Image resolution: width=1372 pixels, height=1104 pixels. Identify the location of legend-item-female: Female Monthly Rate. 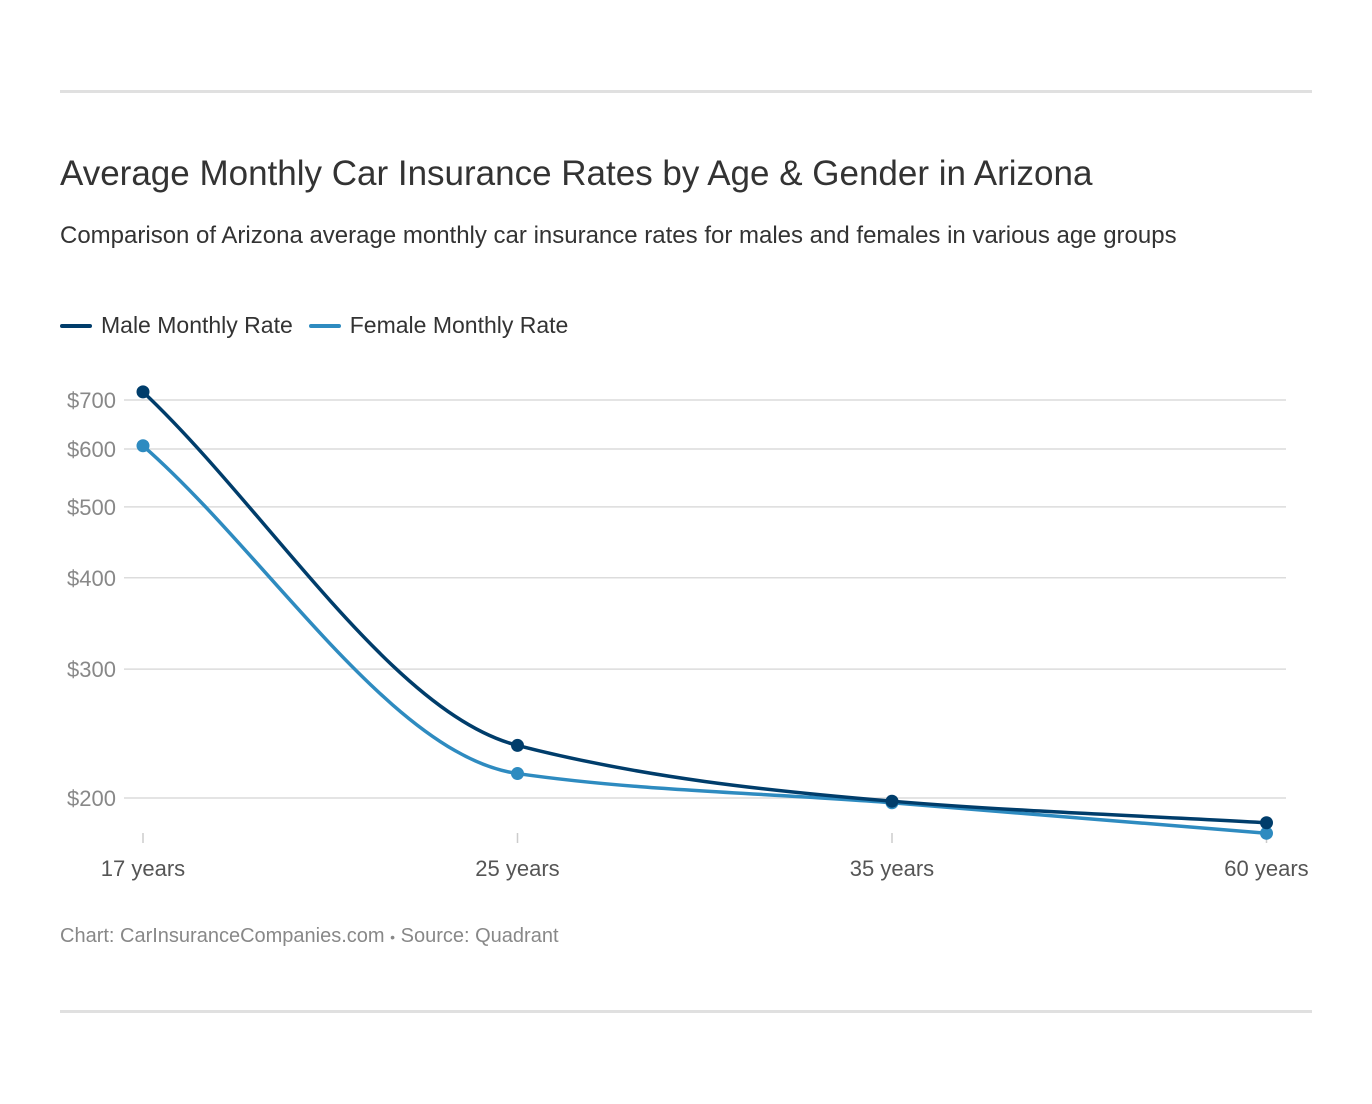
(438, 325).